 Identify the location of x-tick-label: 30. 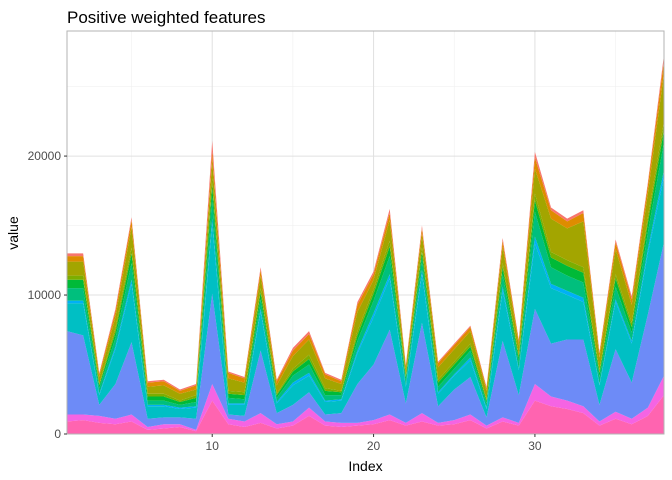
(535, 446).